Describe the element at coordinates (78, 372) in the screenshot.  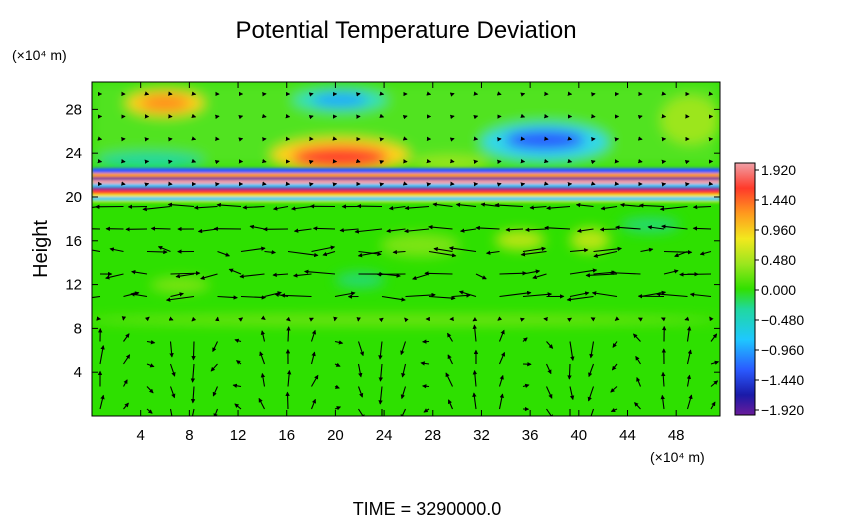
I see `y-tick-label: 4` at that location.